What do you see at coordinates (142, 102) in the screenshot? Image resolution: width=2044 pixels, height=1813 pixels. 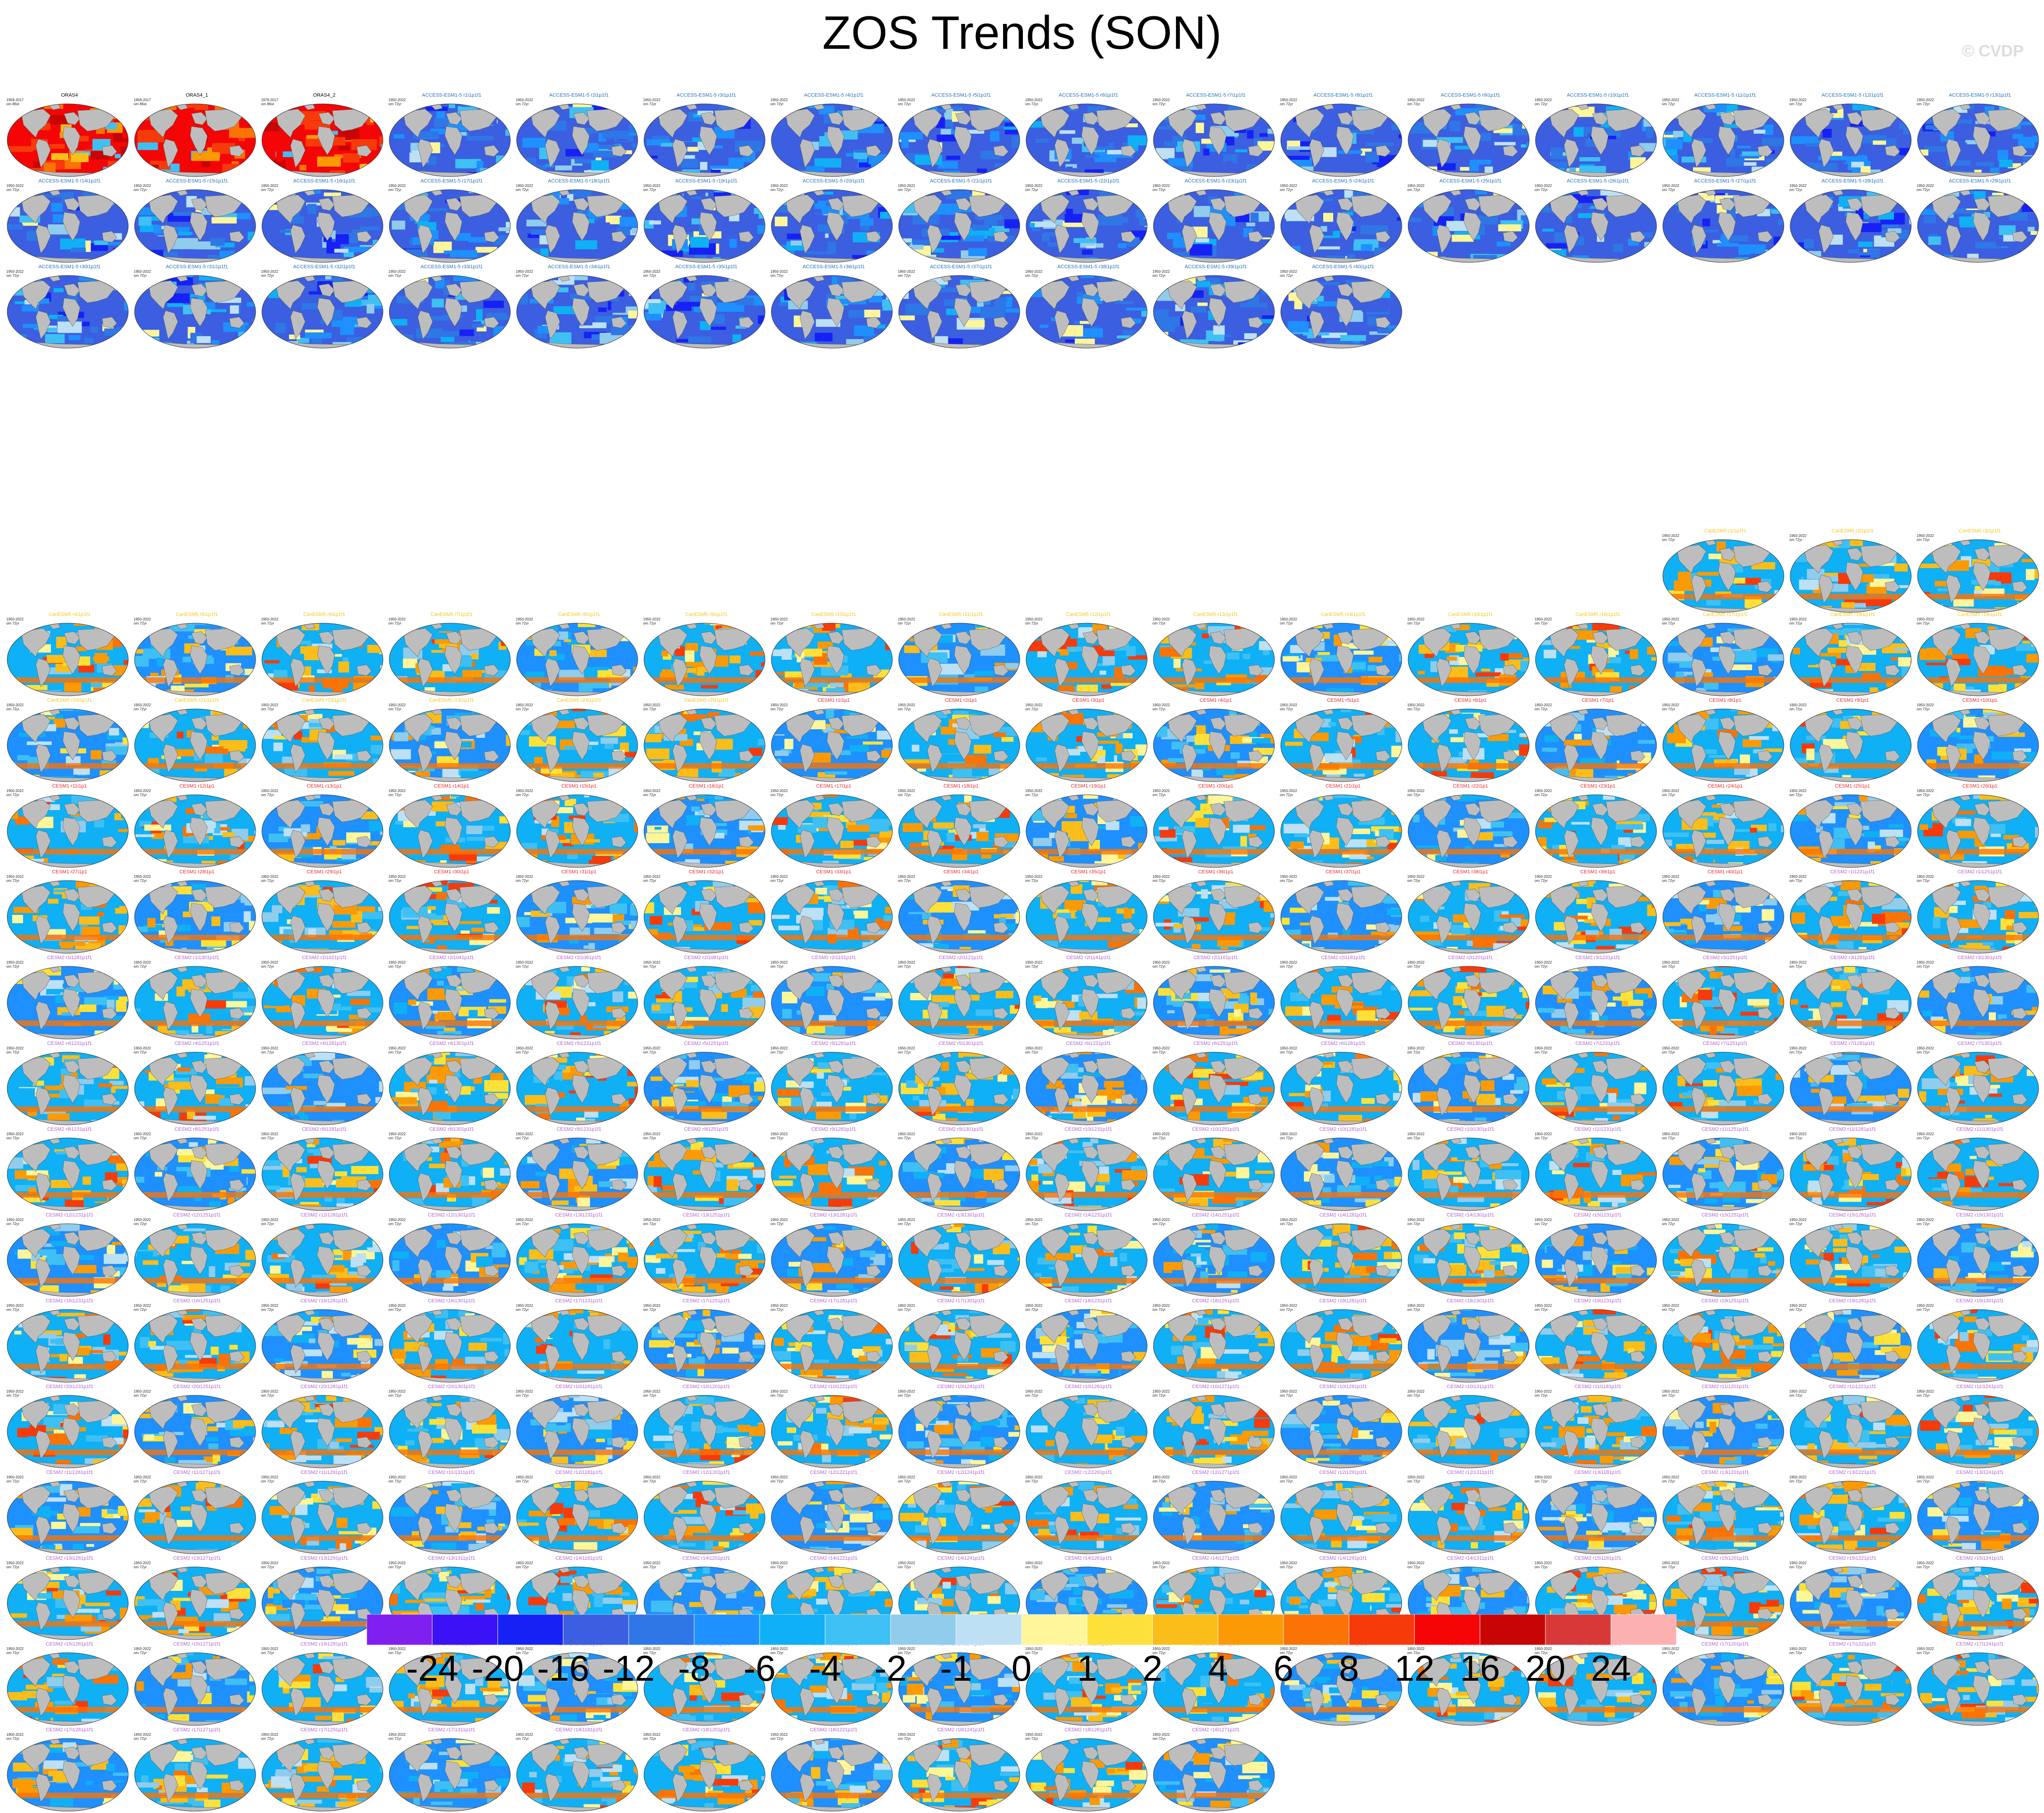 I see `panel-period: 1958-2017 om 86st` at bounding box center [142, 102].